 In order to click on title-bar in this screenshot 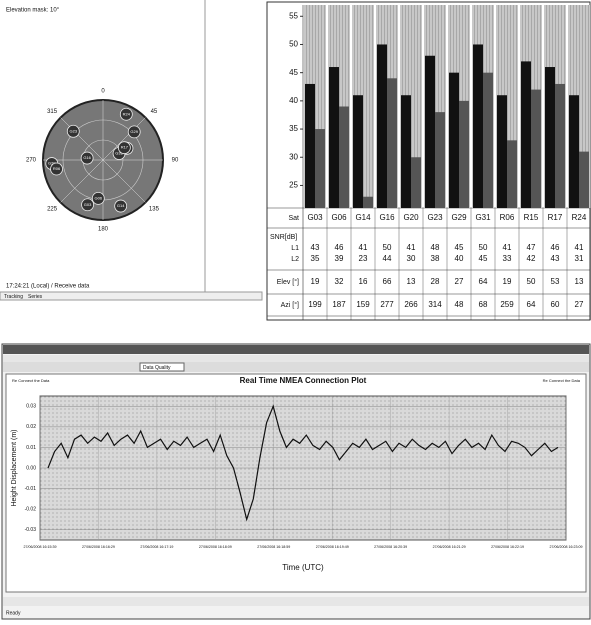, I will do `click(296, 349)`.